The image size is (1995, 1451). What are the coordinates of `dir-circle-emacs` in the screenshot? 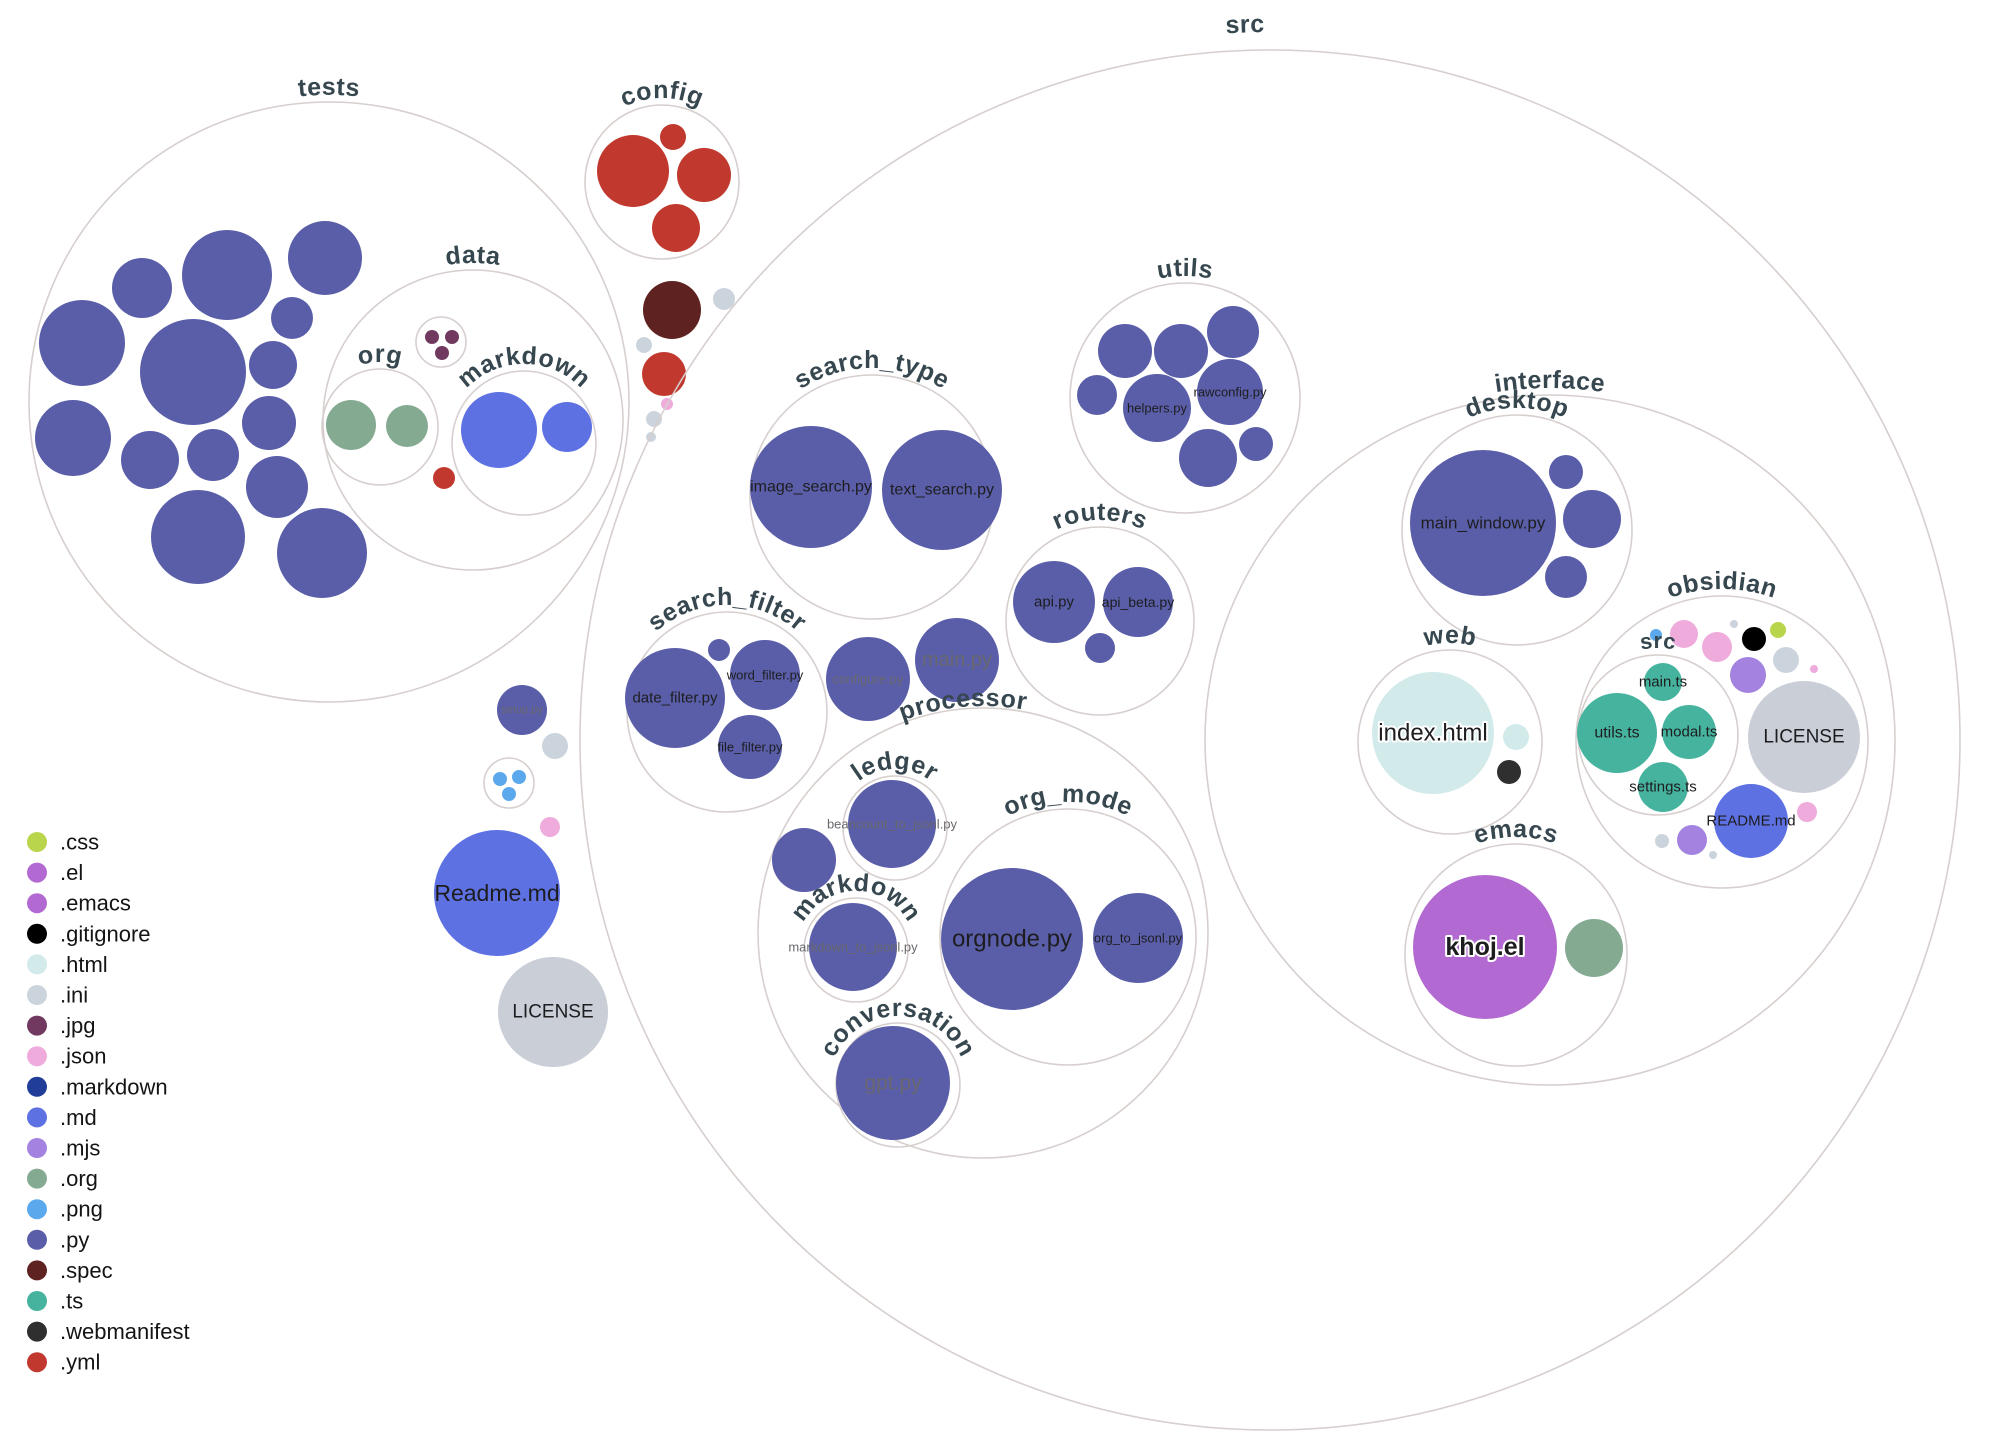 It's located at (1516, 955).